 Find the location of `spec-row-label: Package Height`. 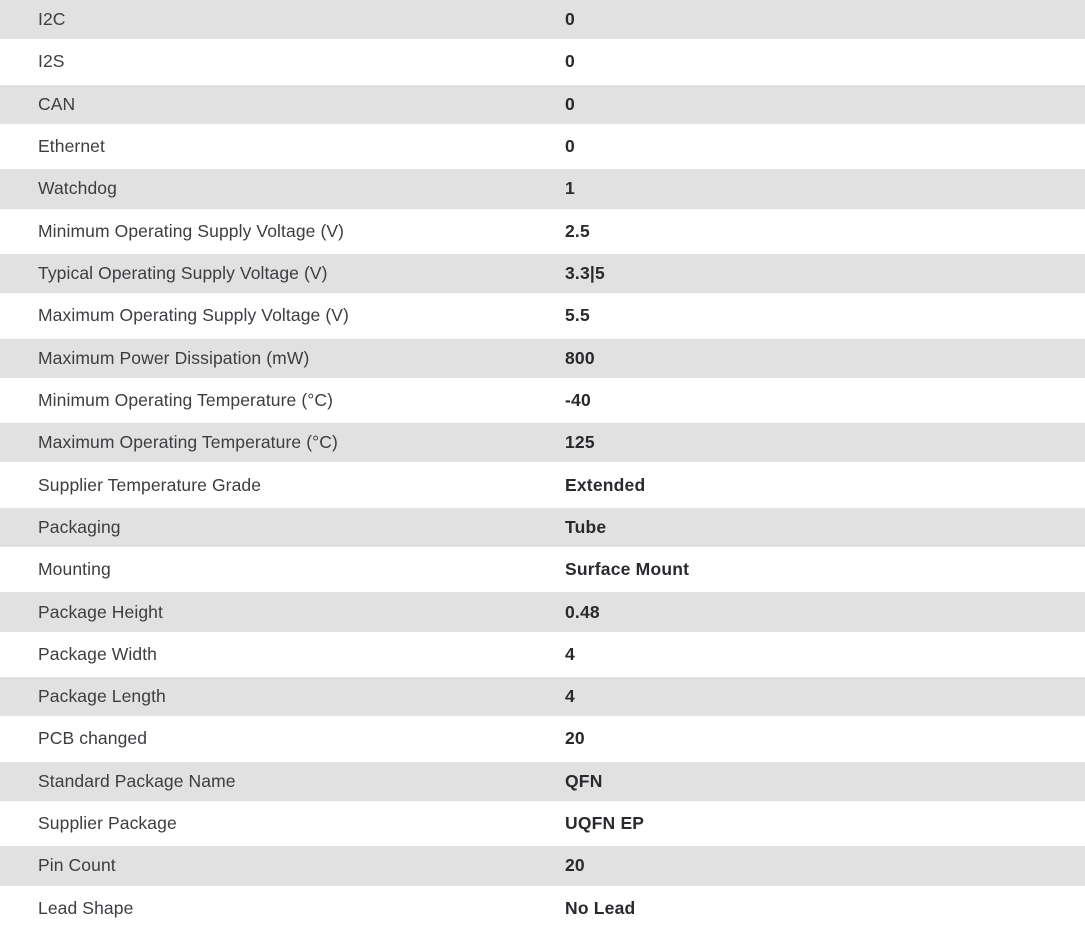

spec-row-label: Package Height is located at coordinates (100, 611).